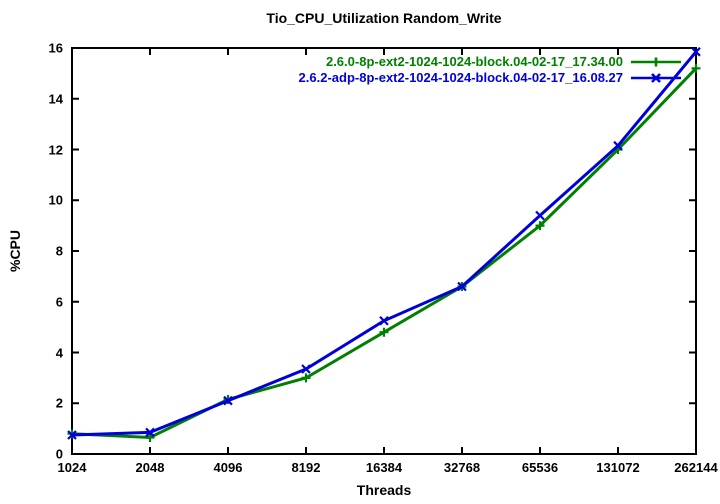 The width and height of the screenshot is (720, 504). Describe the element at coordinates (59, 454) in the screenshot. I see `y-tick-label: 0` at that location.